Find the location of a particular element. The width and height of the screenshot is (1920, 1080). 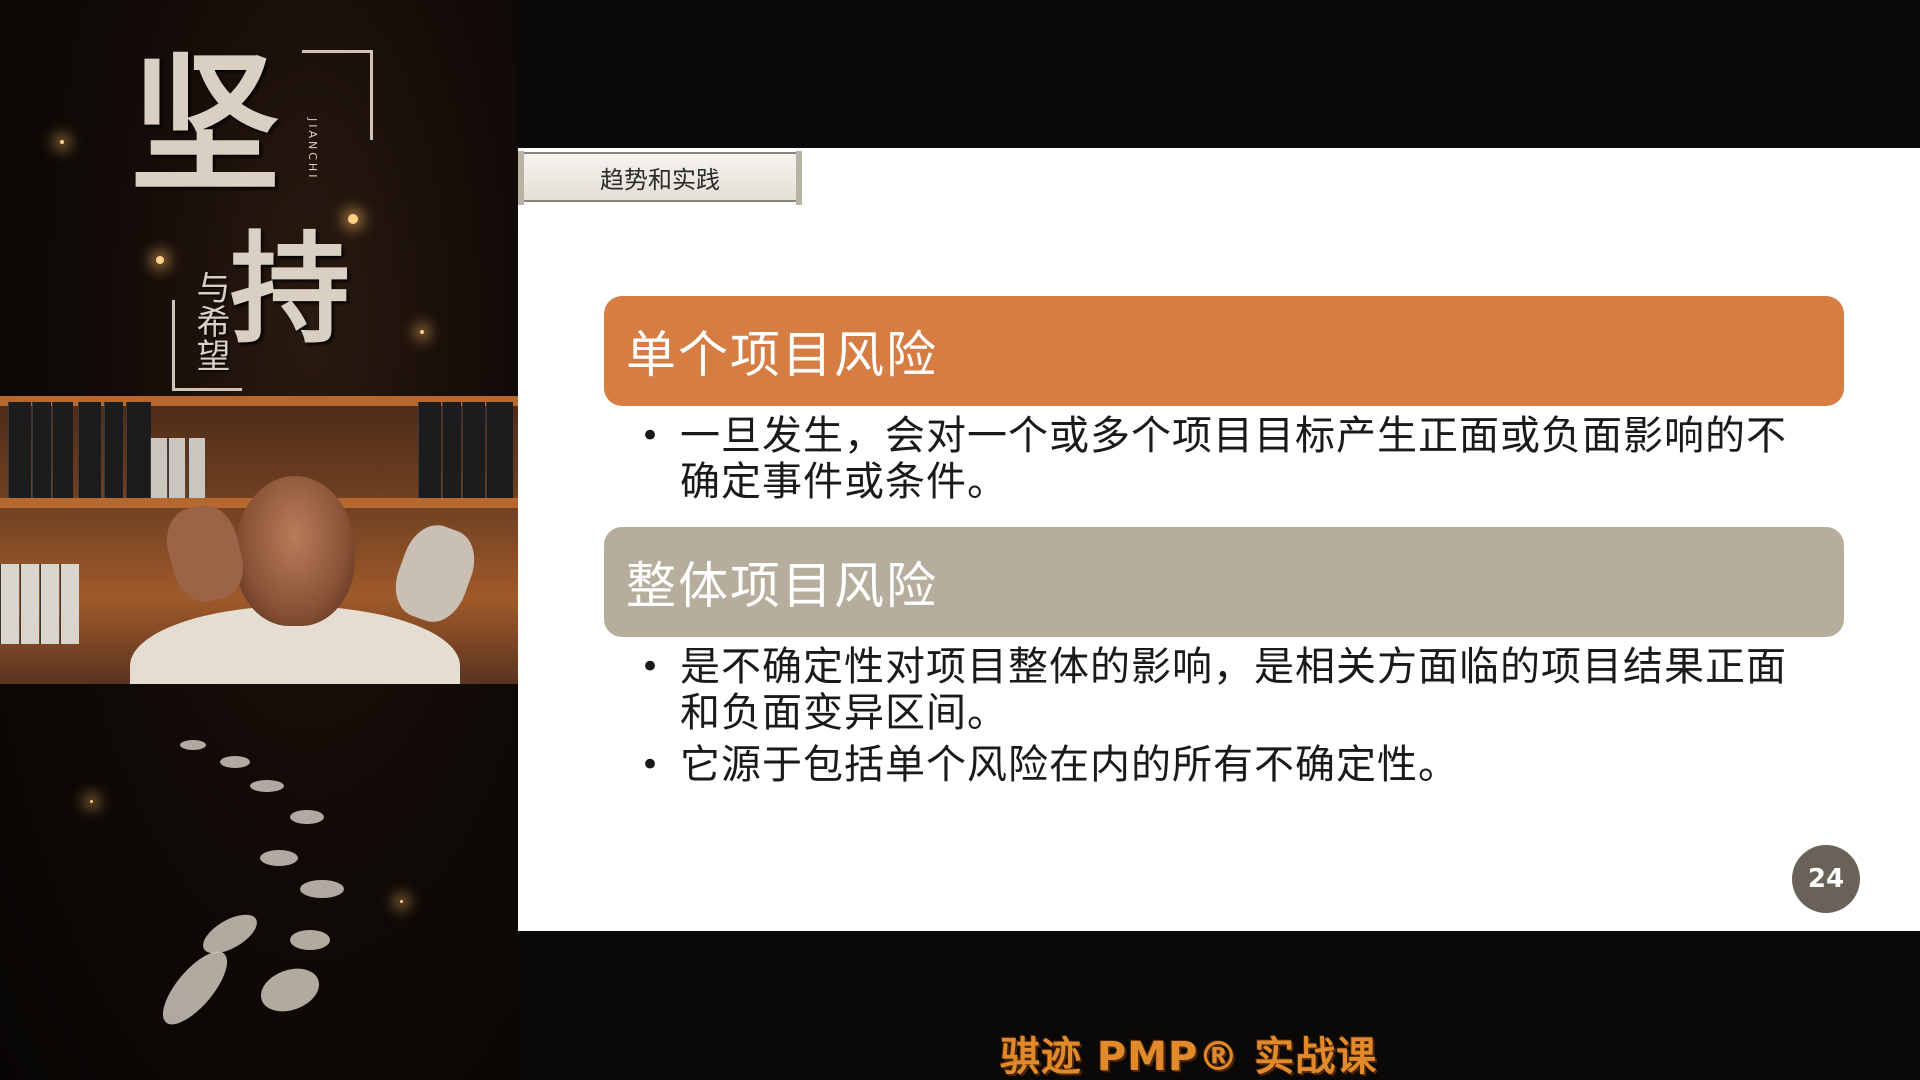

poster-title: 坚 持 与希望 is located at coordinates (251, 210).